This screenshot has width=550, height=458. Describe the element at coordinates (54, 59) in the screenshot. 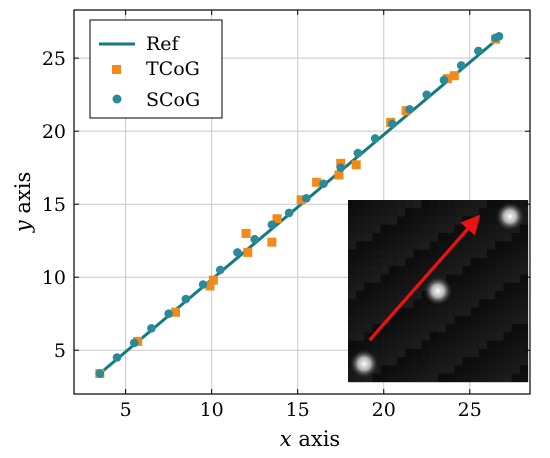

I see `y-tick-label: 25` at that location.